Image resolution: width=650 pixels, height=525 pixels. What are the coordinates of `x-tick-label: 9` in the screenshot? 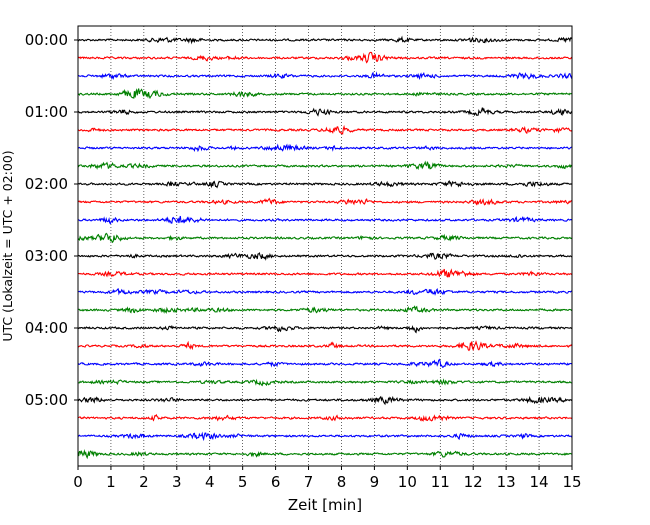 It's located at (375, 482).